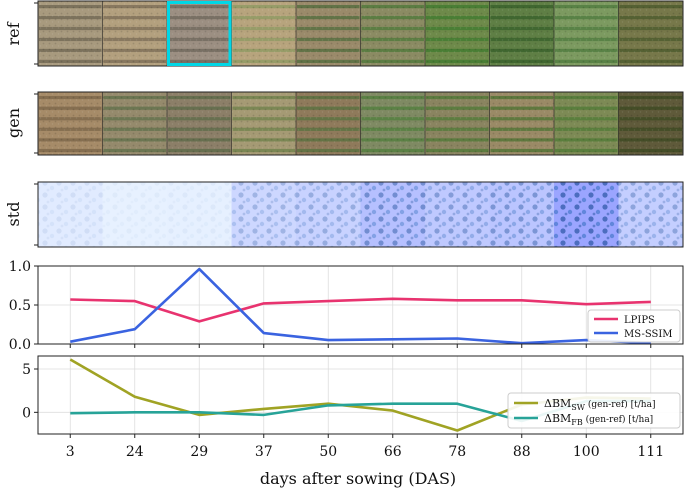  Describe the element at coordinates (264, 452) in the screenshot. I see `x-tick-label: 37` at that location.